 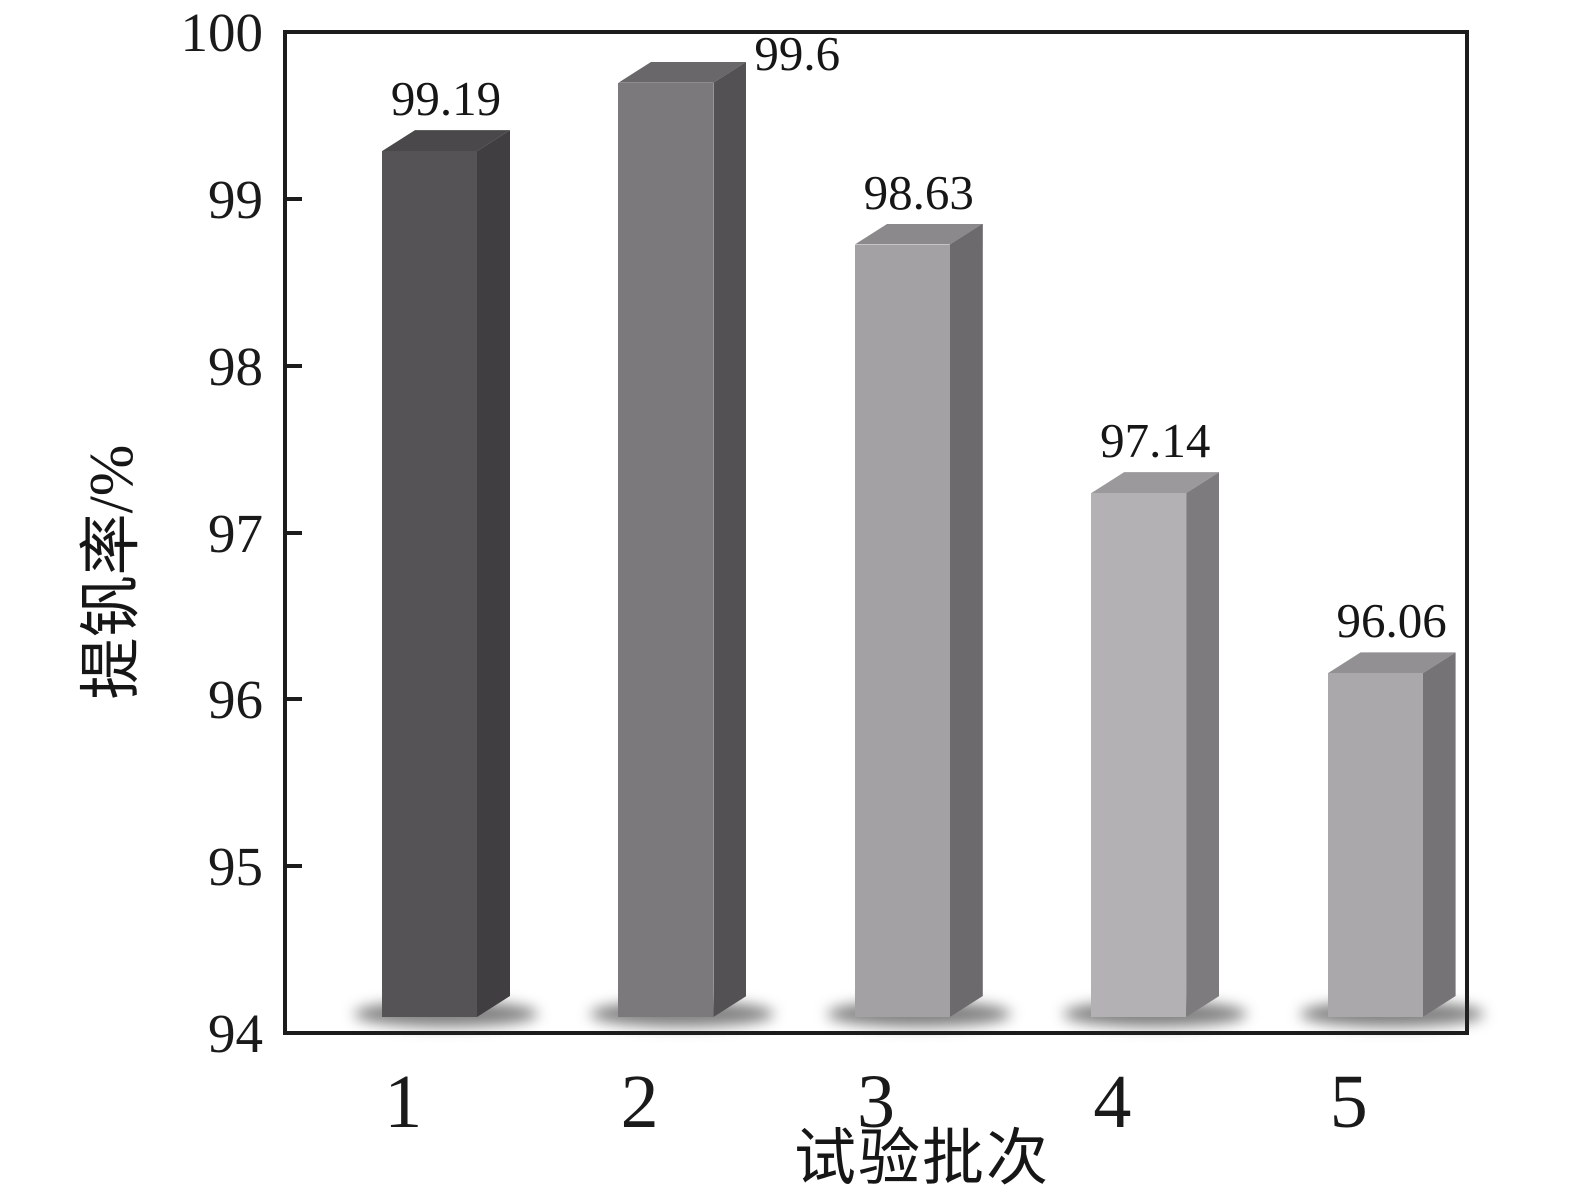 I want to click on bar-value-label: 99.19, so click(x=446, y=99).